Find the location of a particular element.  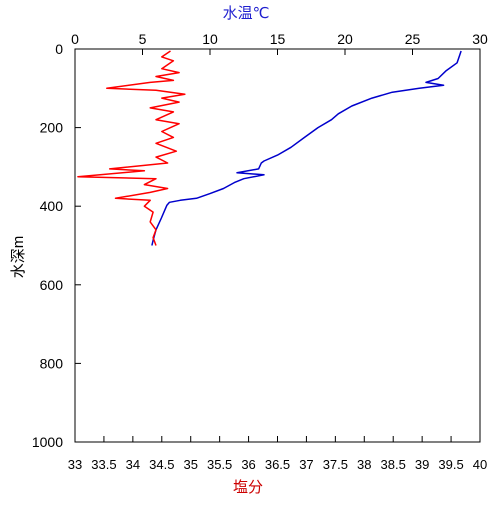

bottom-tick-label: 33.5 is located at coordinates (103, 464).